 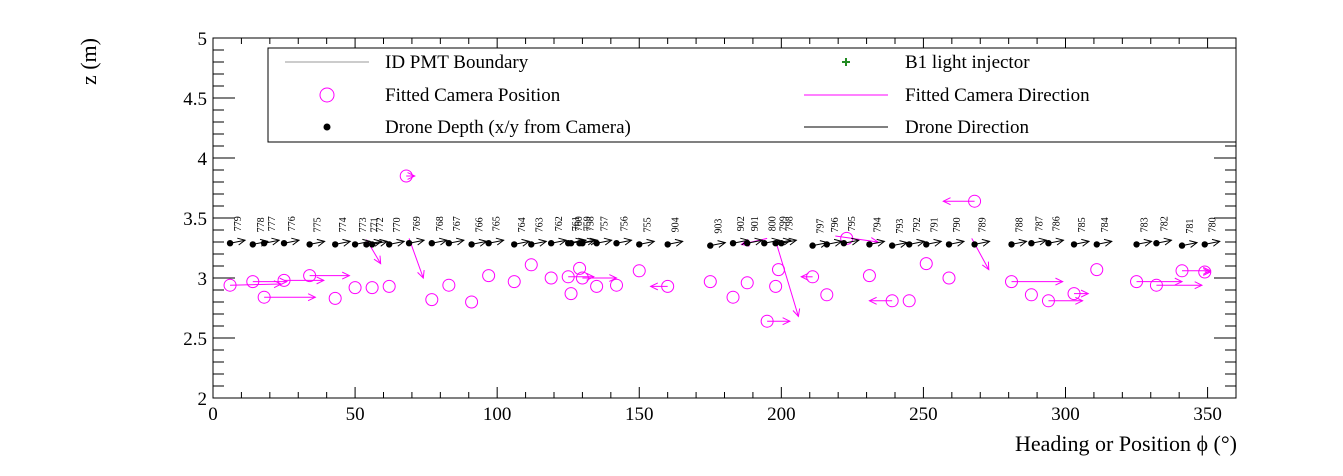 I want to click on x-tick-label: 0, so click(x=213, y=414).